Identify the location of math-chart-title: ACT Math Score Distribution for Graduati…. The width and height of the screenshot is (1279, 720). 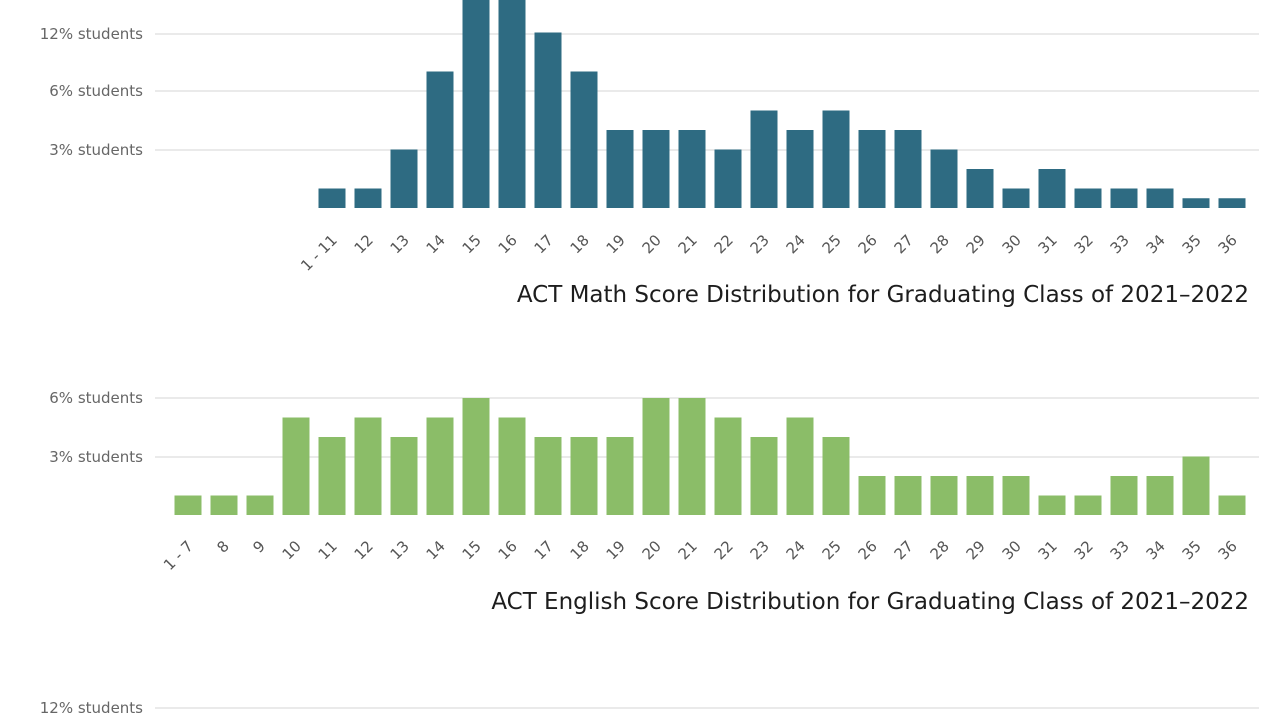
(883, 295).